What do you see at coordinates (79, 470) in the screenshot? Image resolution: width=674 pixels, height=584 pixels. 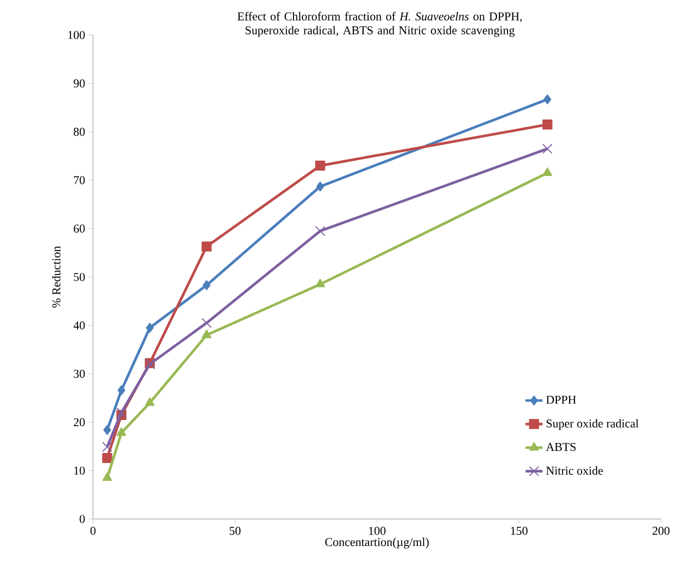 I see `y-tick-label: 10` at bounding box center [79, 470].